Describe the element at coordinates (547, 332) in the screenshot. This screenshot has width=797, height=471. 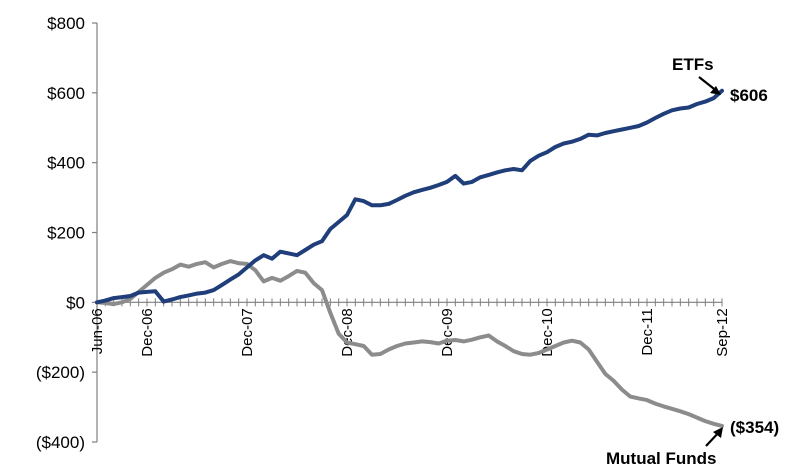
I see `x-tick-label: Dec-10` at that location.